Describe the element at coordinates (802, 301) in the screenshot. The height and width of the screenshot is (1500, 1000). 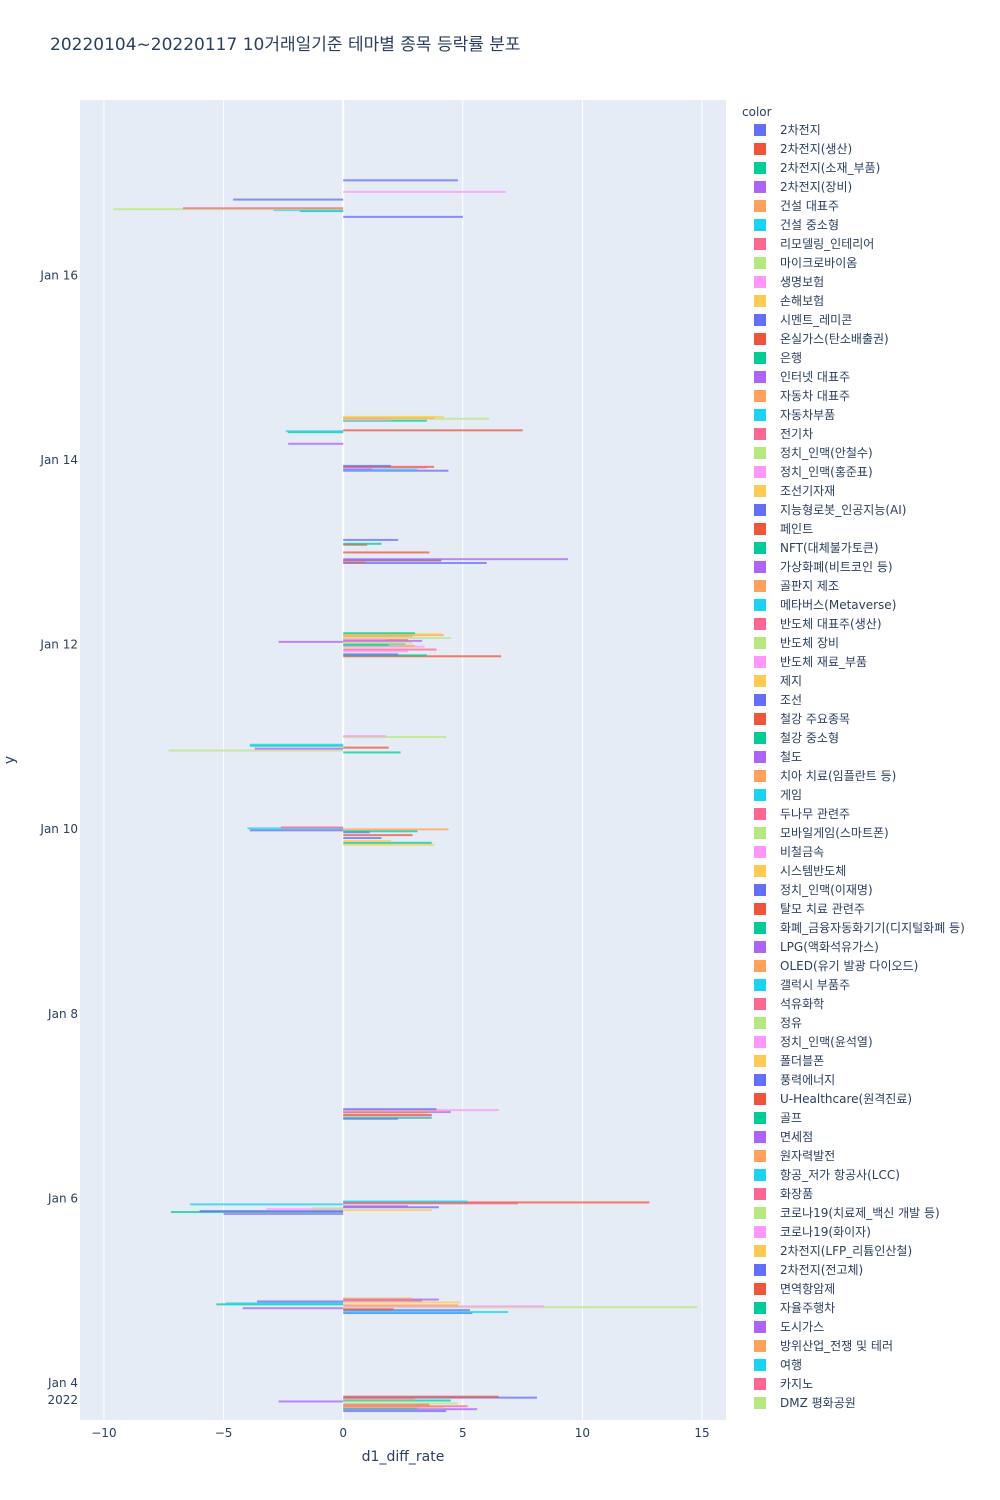
I see `legend-item: 손해보험` at that location.